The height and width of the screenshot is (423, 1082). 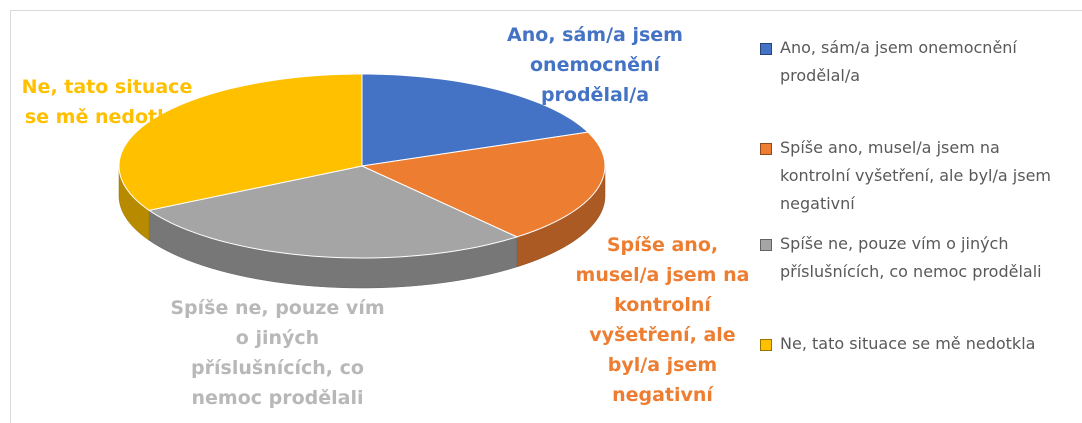 I want to click on legend-label: Ano, sám/a jsem onemocnění prodělal/a, so click(x=898, y=61).